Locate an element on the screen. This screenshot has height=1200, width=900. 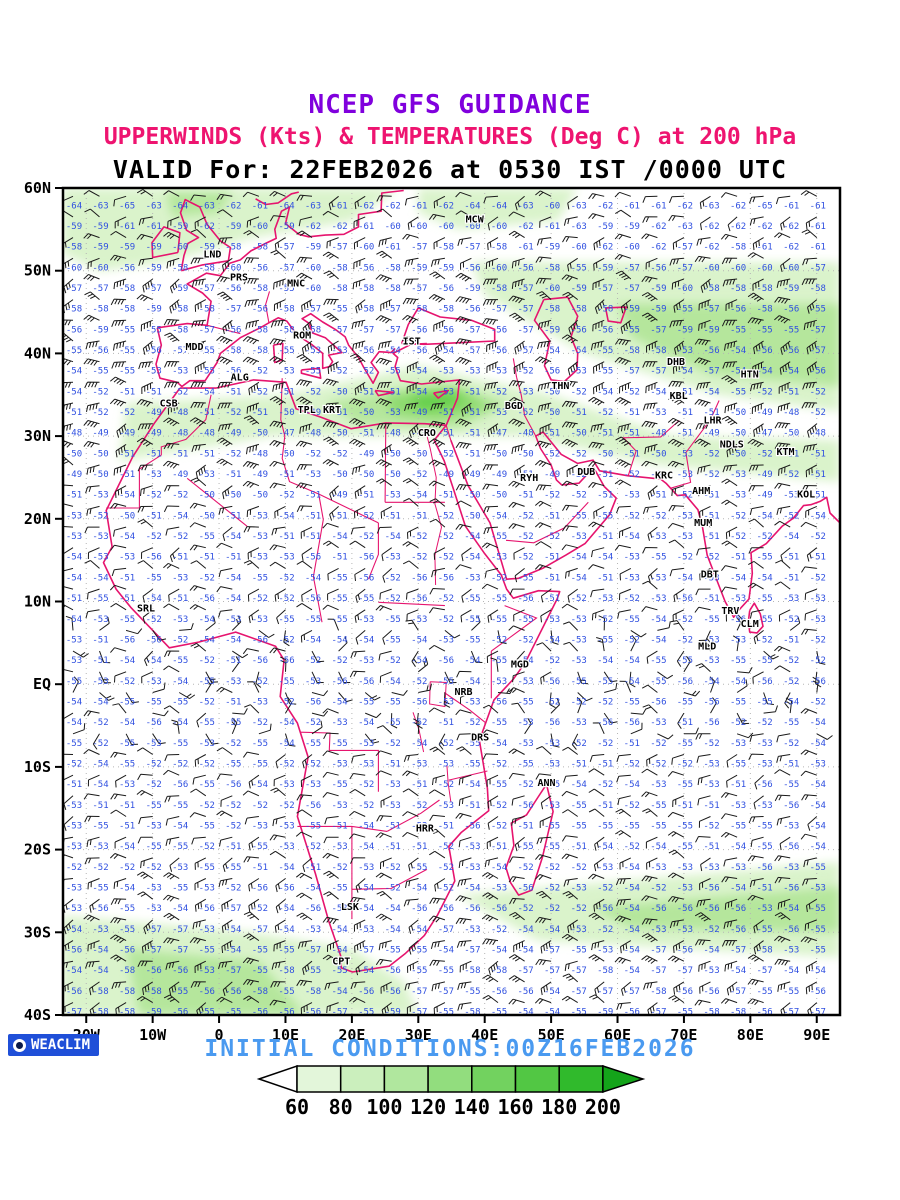
city-label: ROM is located at coordinates (302, 336).